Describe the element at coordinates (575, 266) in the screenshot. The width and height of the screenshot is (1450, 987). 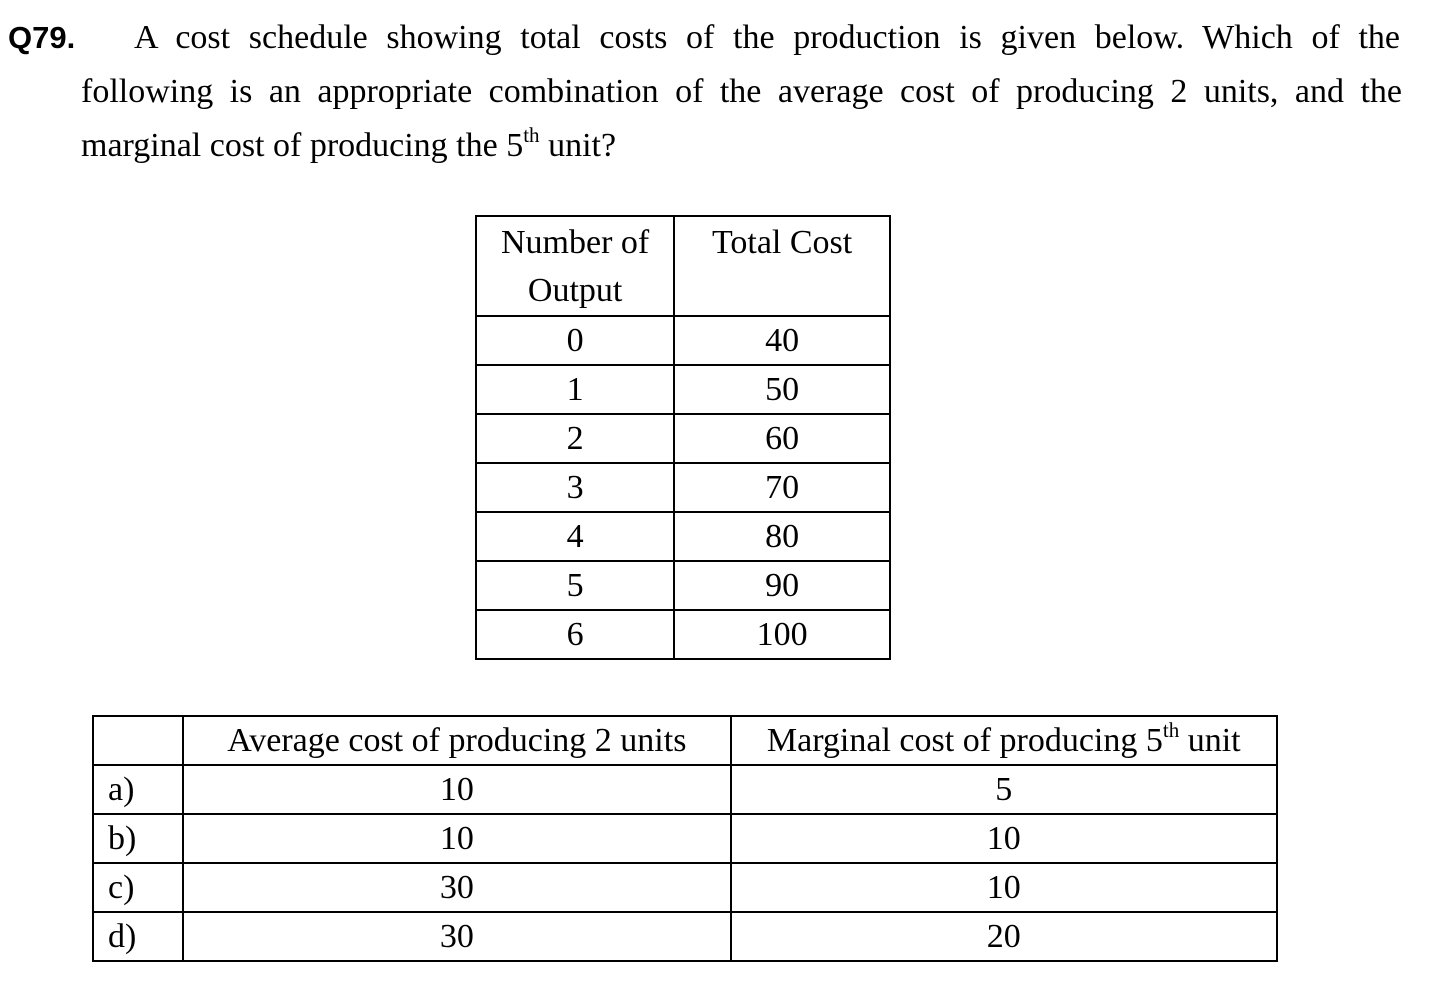
I see `header-number-of-output: Number of Output` at that location.